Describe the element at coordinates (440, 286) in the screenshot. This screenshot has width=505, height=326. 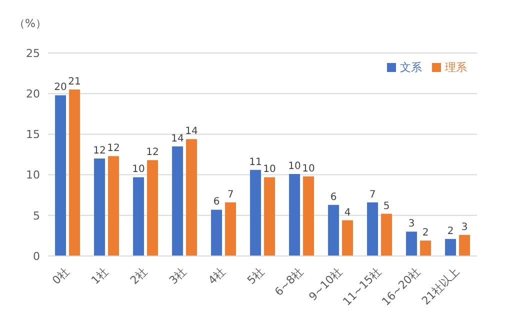
I see `x-tick-label: 21社以上` at that location.